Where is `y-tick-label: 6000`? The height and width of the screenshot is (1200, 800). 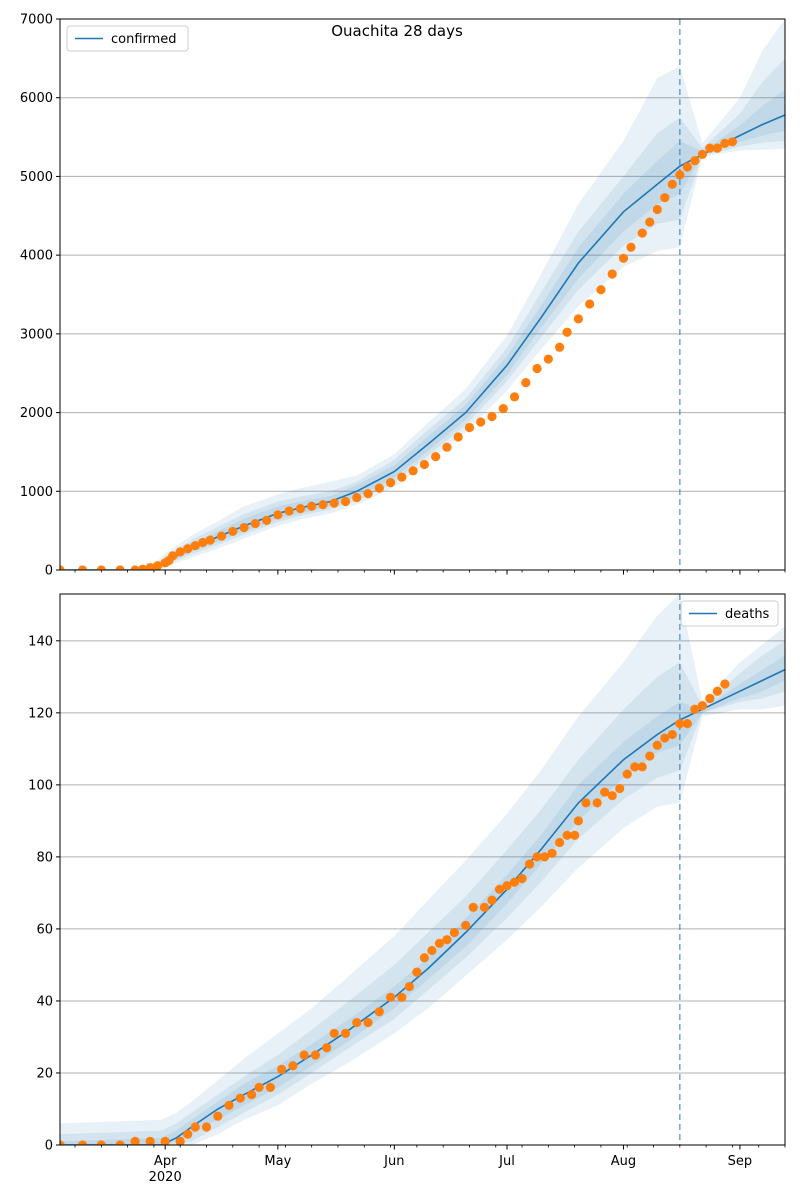 y-tick-label: 6000 is located at coordinates (36, 98).